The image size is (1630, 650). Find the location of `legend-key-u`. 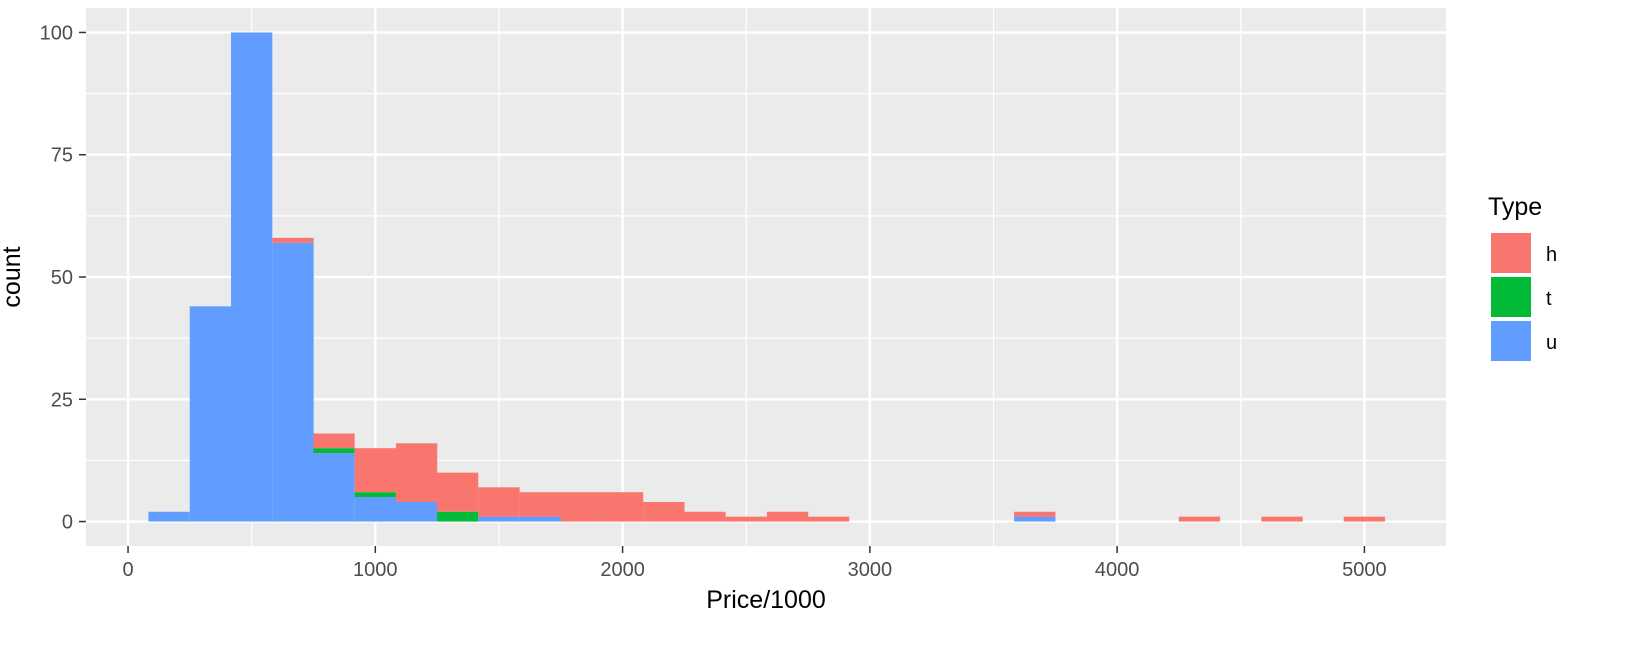

legend-key-u is located at coordinates (1511, 341).